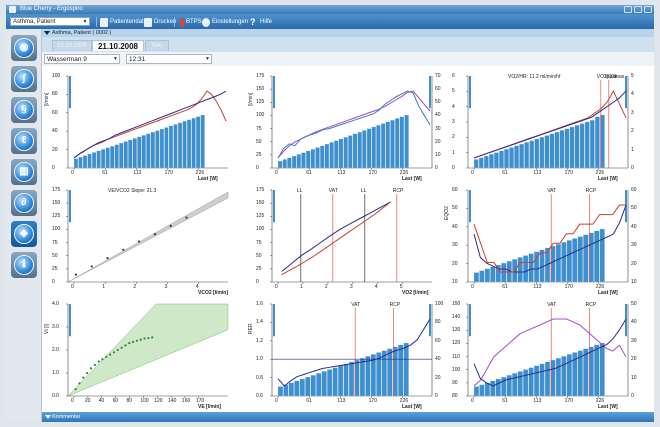  What do you see at coordinates (24, 141) in the screenshot?
I see `nav-button-ecg: ℓ` at bounding box center [24, 141].